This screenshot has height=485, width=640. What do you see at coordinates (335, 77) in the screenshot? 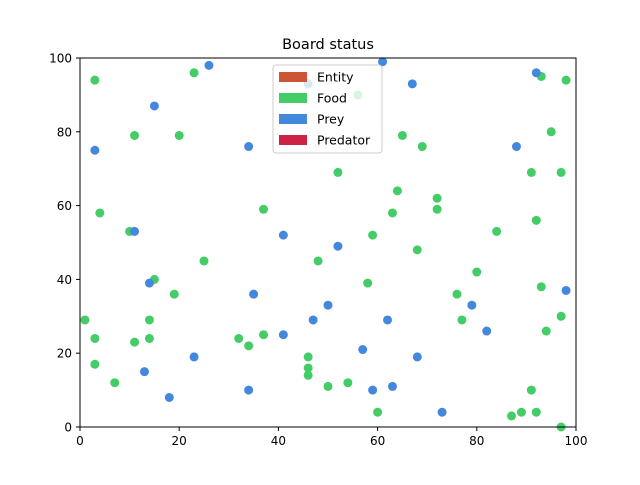
I see `legend-label: Entity` at bounding box center [335, 77].